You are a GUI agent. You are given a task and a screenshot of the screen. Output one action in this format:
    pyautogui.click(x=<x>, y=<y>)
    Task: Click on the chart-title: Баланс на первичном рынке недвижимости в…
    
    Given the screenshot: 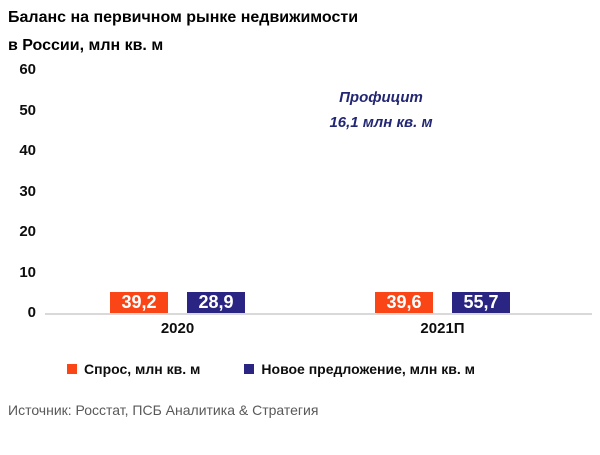 What is the action you would take?
    pyautogui.click(x=183, y=32)
    